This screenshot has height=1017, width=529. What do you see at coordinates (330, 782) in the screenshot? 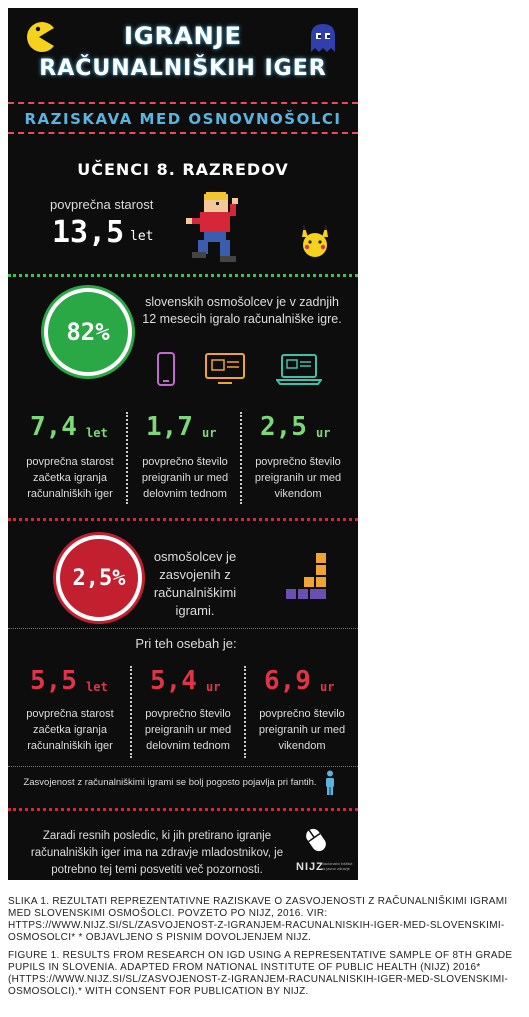
I see `person-icon` at bounding box center [330, 782].